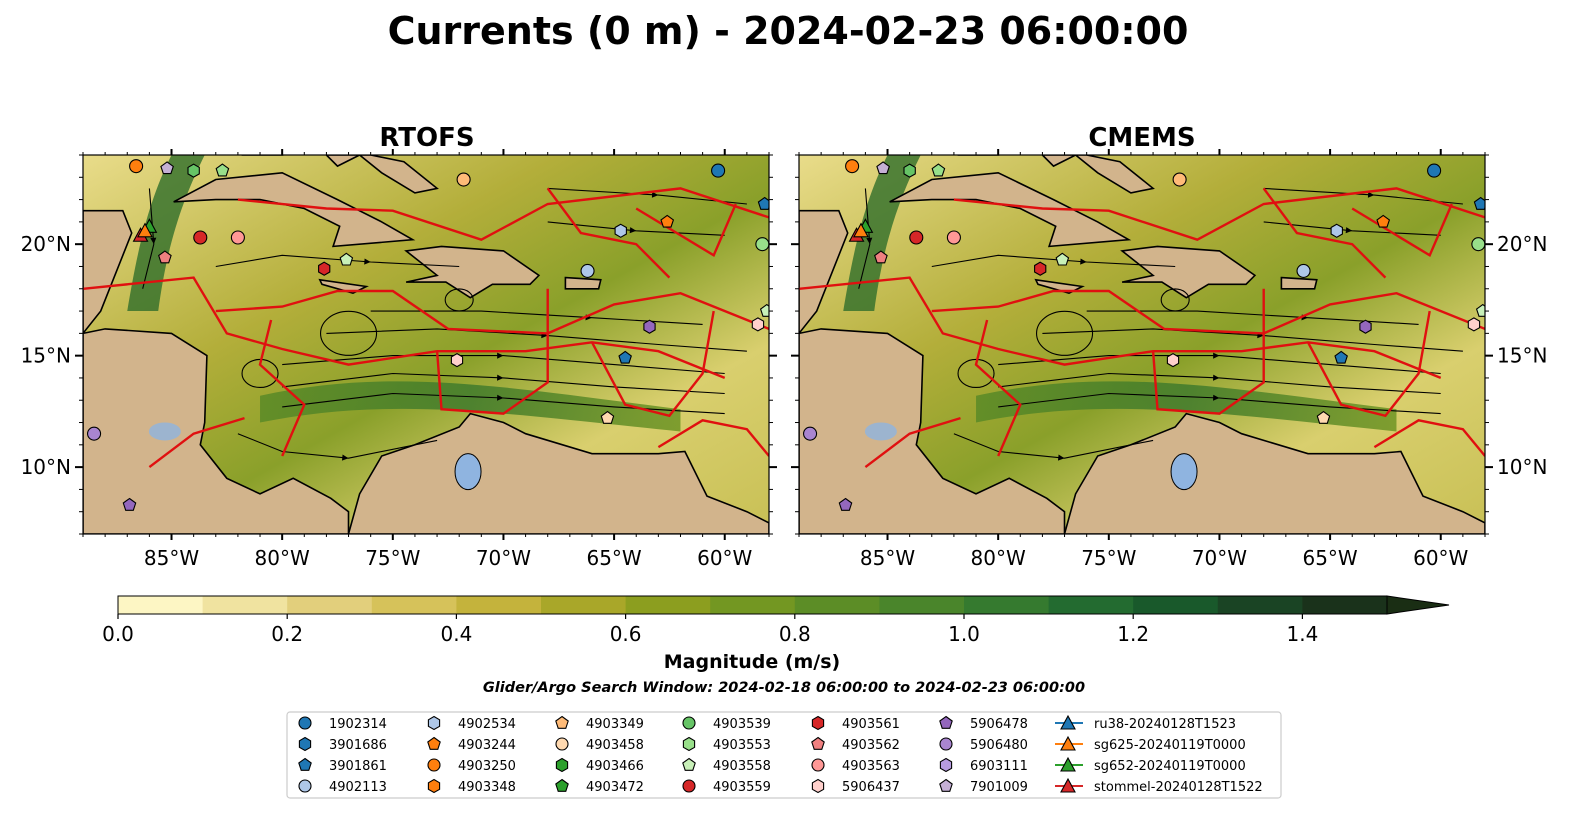 The width and height of the screenshot is (1577, 827). I want to click on colorbar-tick-label: 0.8, so click(795, 634).